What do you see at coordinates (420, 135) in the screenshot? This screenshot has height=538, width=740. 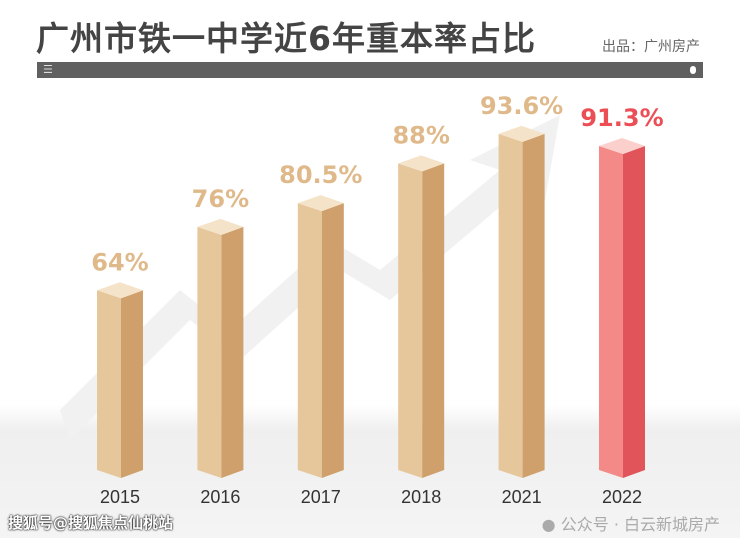 I see `data-label-2018: 88%` at bounding box center [420, 135].